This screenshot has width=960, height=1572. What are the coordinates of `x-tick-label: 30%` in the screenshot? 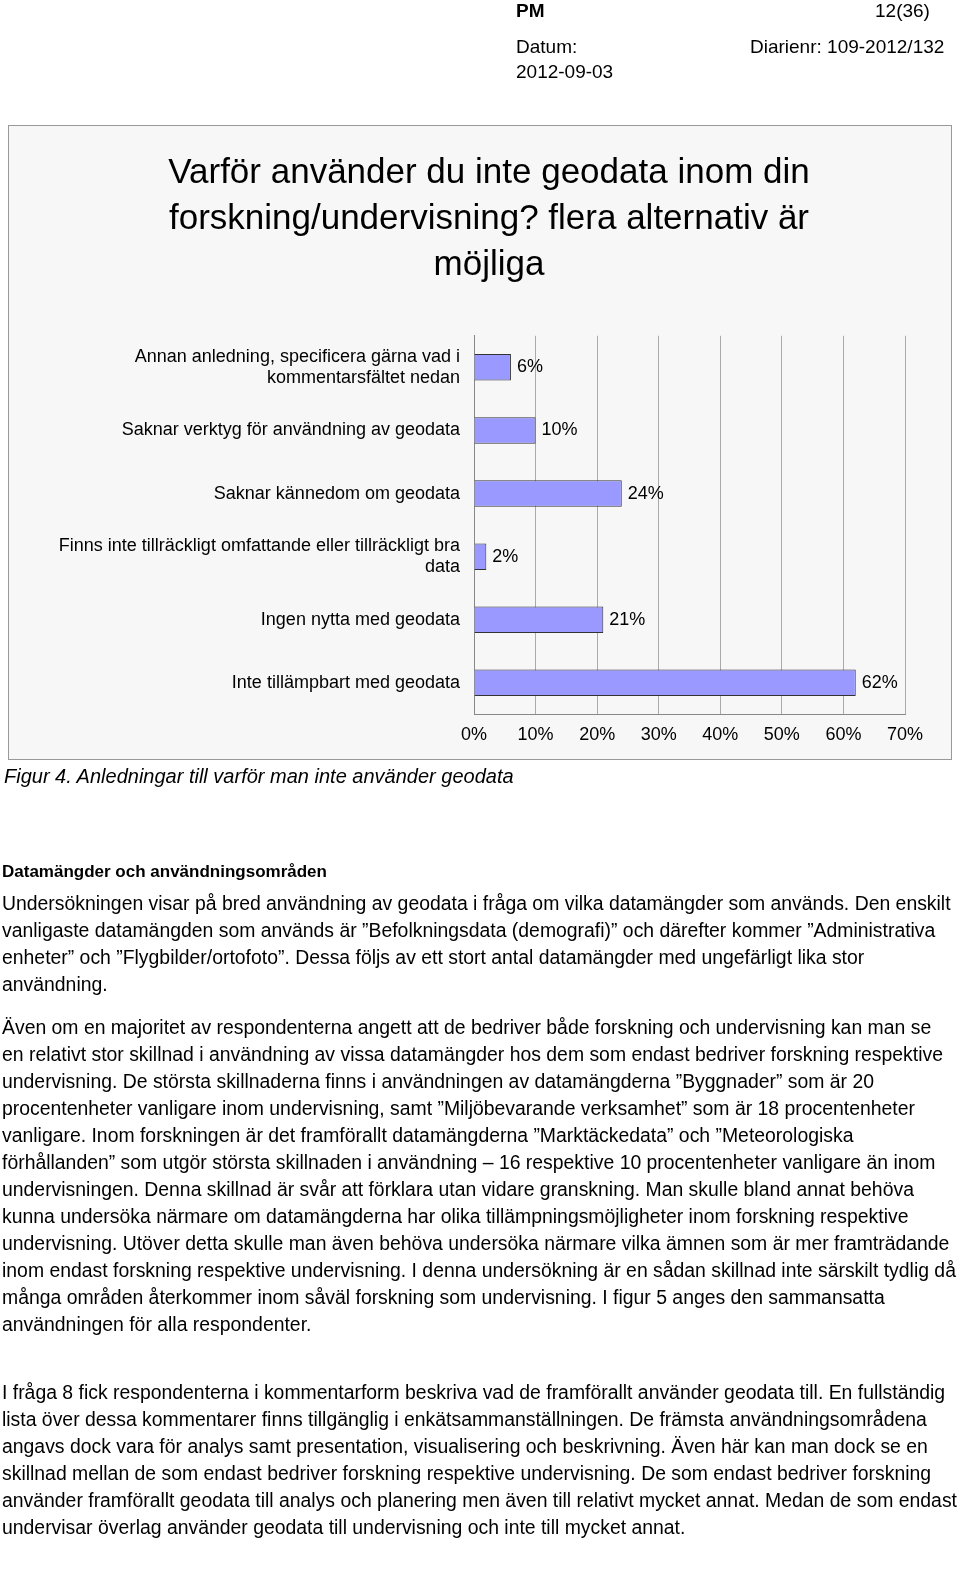 It's located at (658, 734).